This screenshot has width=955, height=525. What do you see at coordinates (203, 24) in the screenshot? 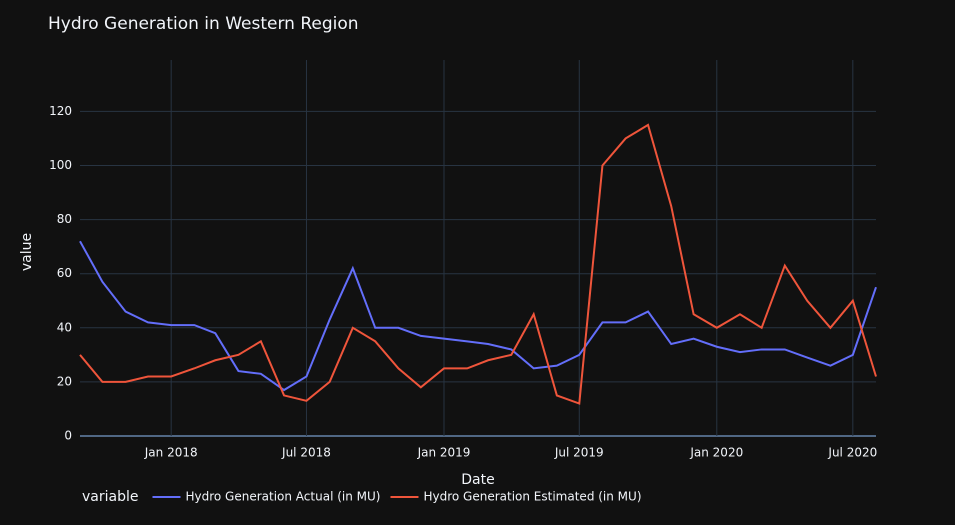
I see `chart-title: Hydro Generation in Western Region` at bounding box center [203, 24].